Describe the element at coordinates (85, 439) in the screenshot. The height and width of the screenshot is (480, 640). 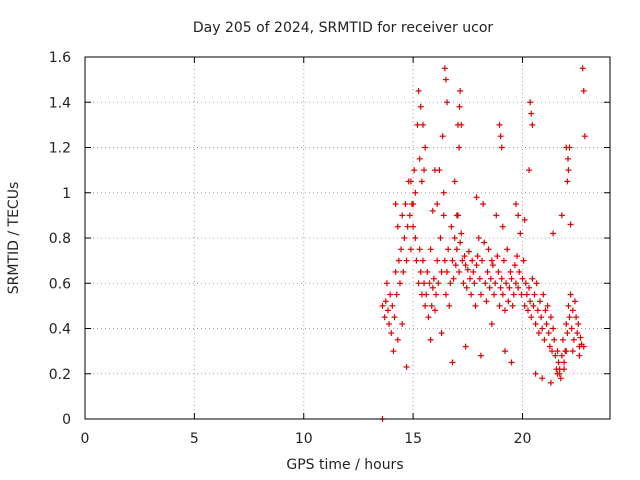
I see `x-tick-label: 0` at that location.